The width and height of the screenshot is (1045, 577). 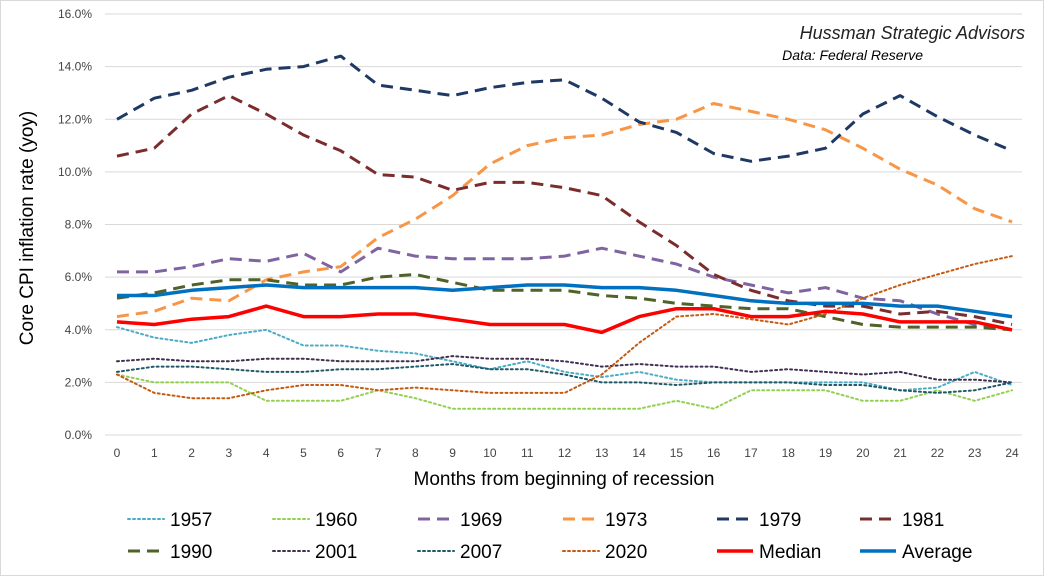 I want to click on x-tick-label: 19, so click(x=826, y=453).